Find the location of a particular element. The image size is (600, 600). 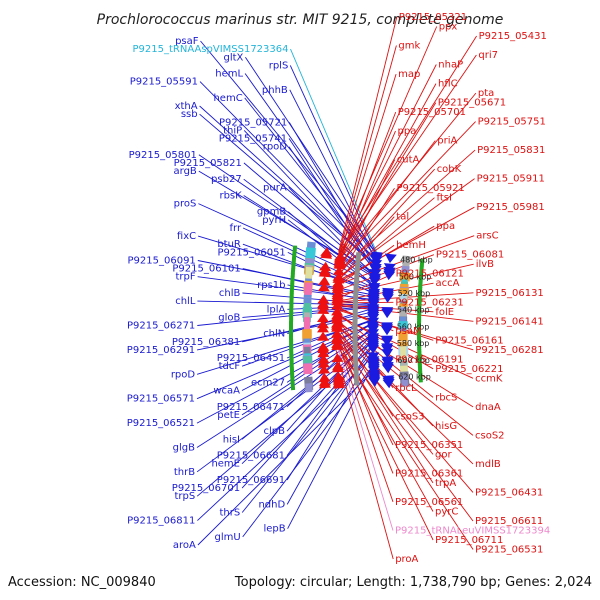

gene-label: trpS is located at coordinates (184, 496).